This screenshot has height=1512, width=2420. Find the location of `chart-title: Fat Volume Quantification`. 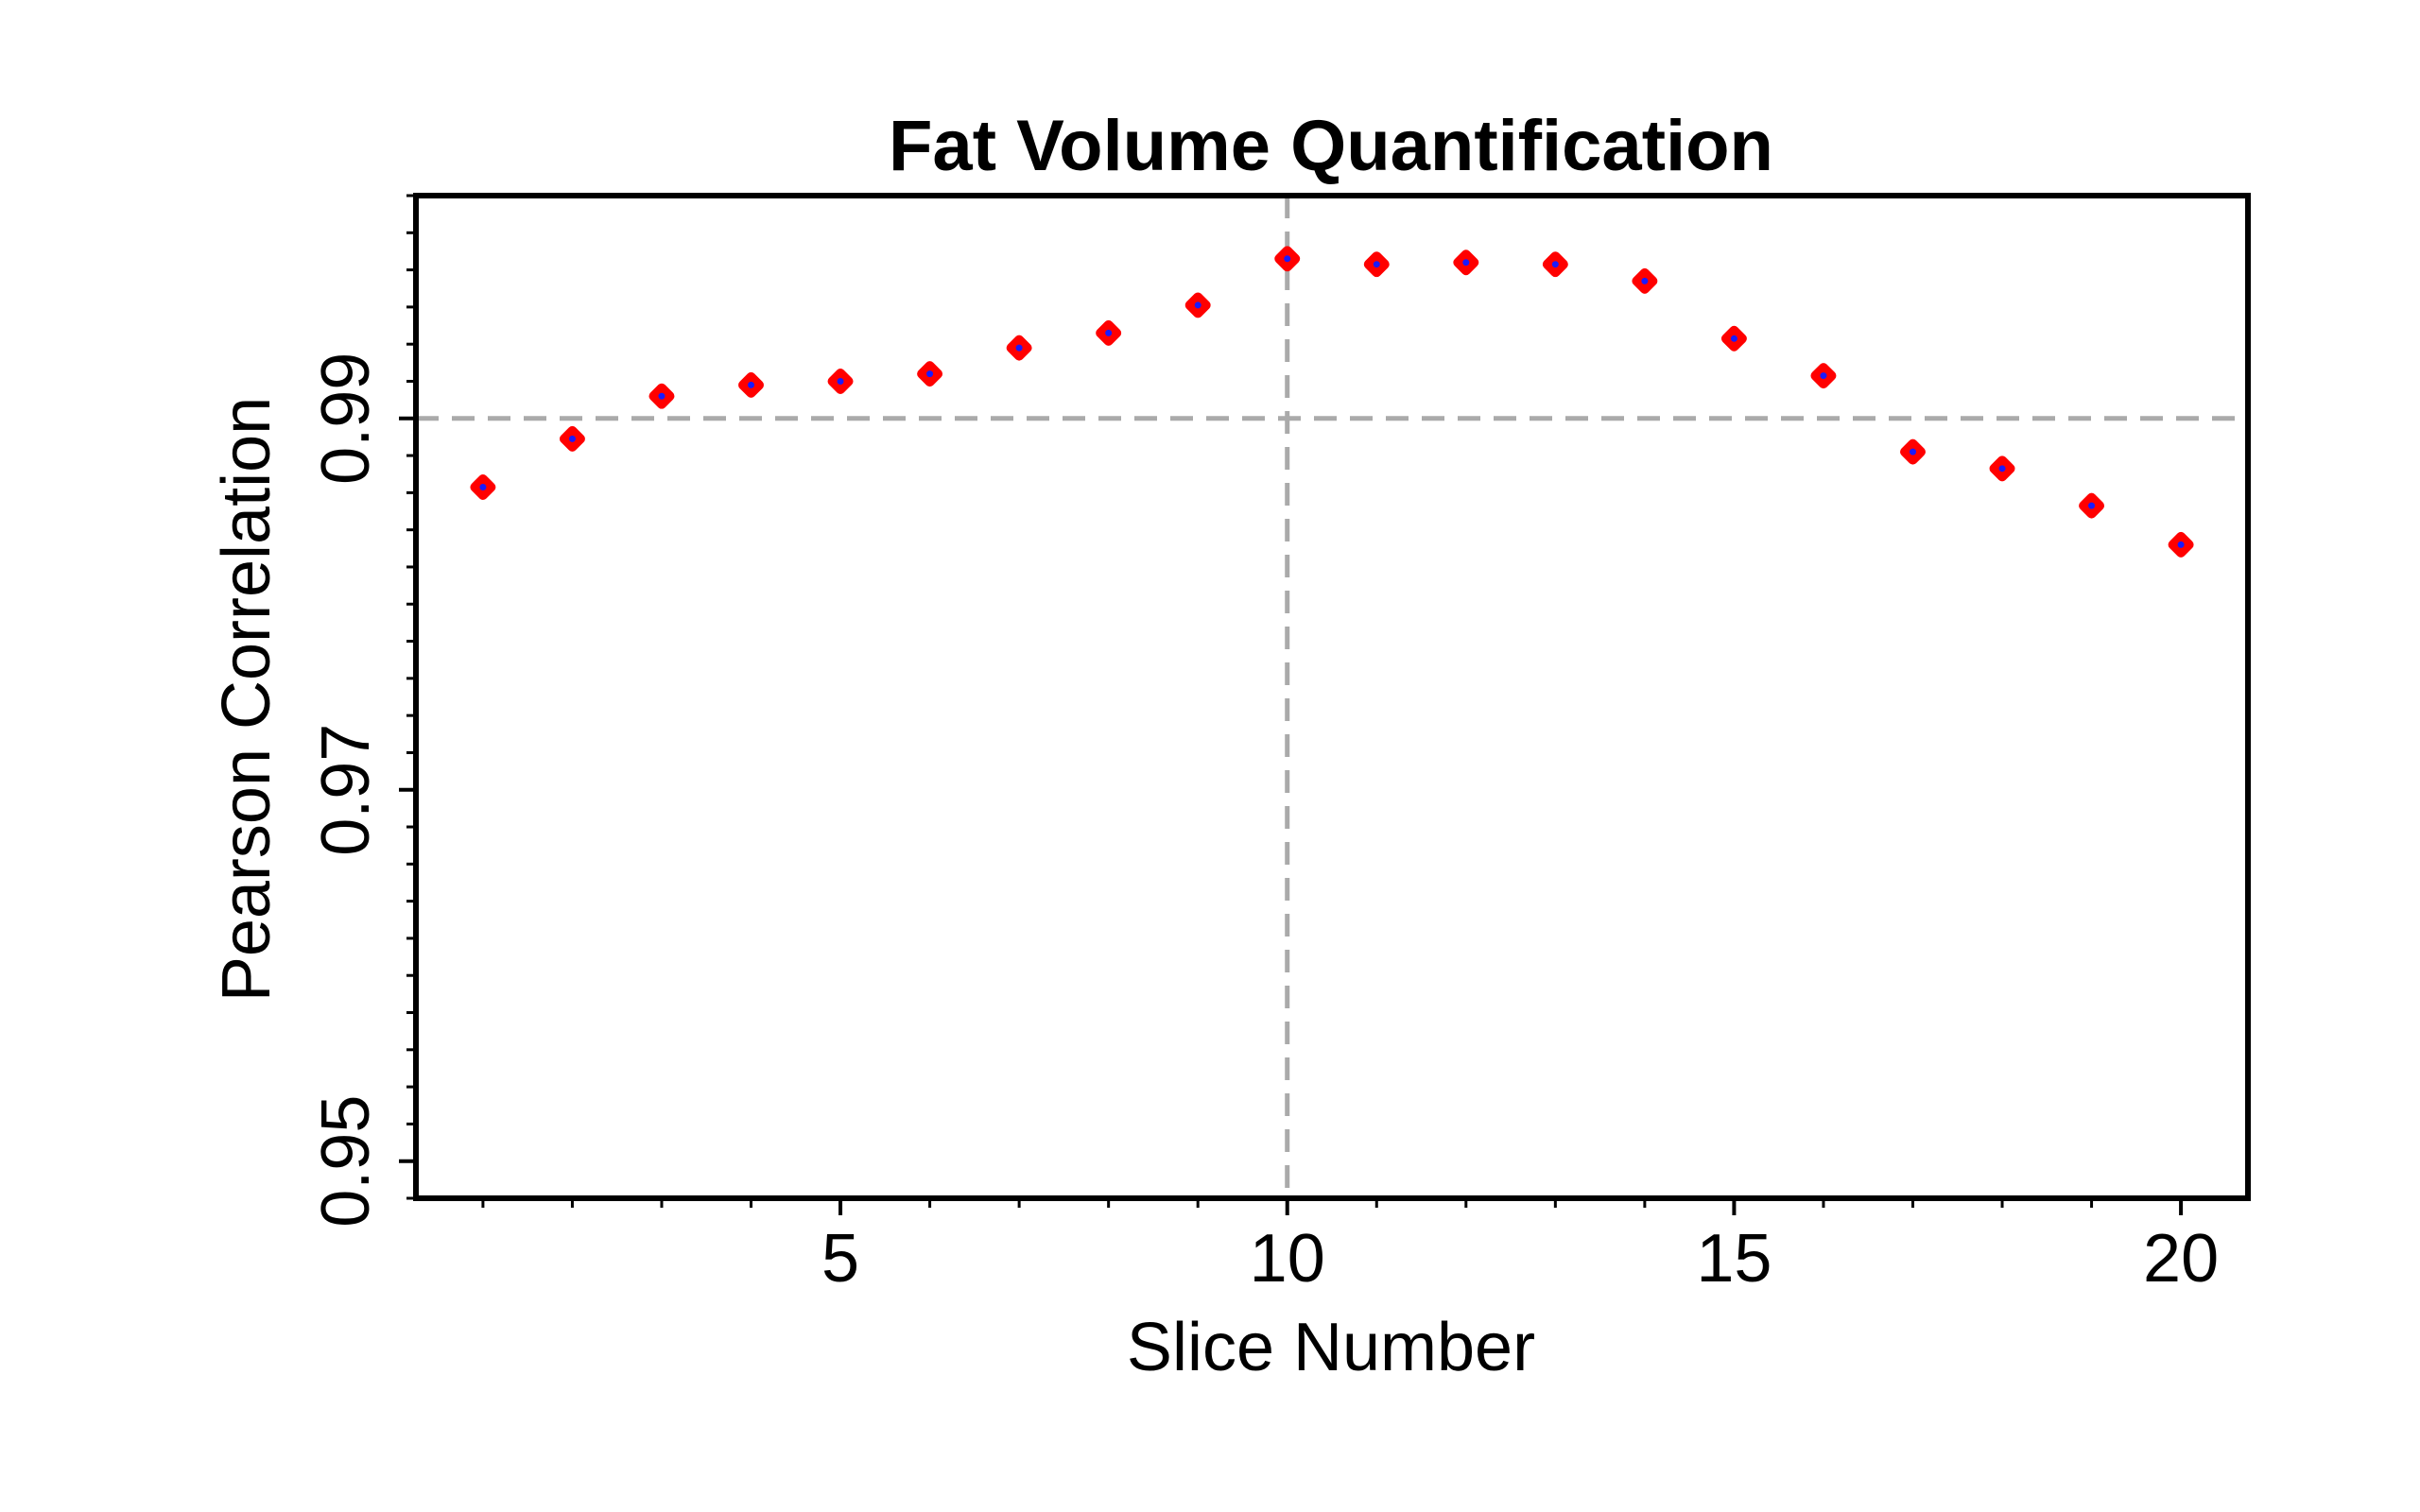

chart-title: Fat Volume Quantification is located at coordinates (1331, 146).